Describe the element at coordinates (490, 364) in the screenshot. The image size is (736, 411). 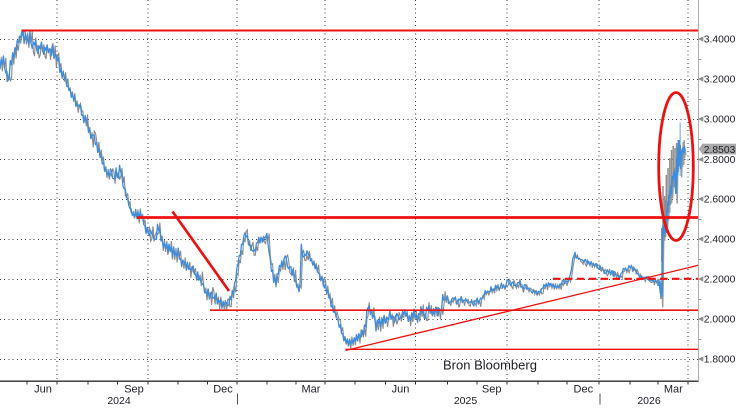
I see `svg-text: Bron Bloomberg` at that location.